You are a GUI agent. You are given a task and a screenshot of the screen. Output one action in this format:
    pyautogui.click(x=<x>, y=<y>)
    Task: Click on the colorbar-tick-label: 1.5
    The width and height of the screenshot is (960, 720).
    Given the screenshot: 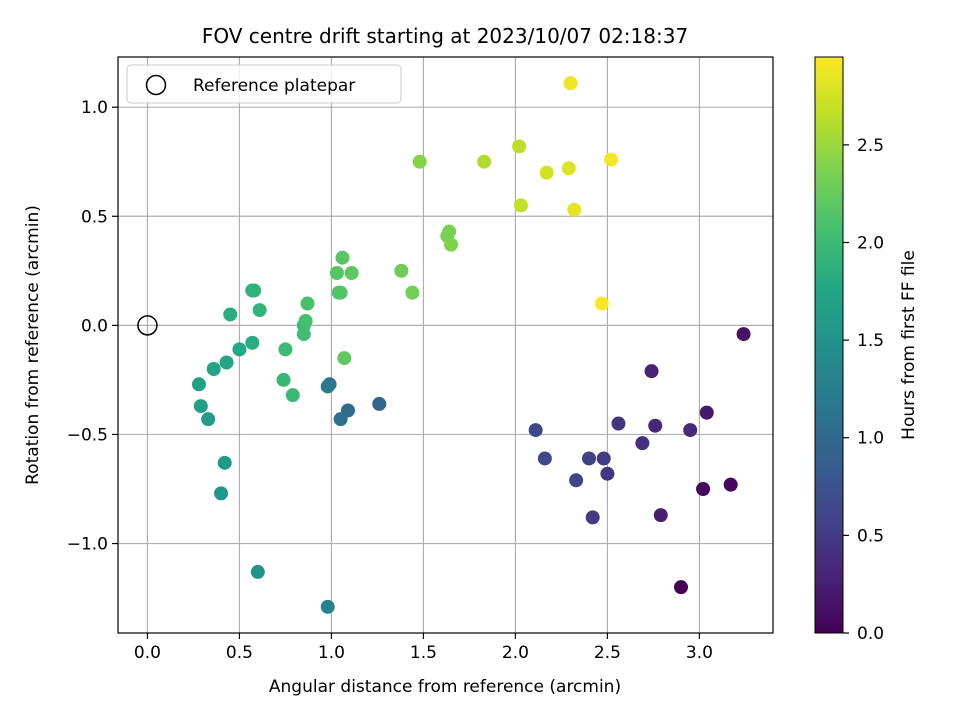 What is the action you would take?
    pyautogui.click(x=870, y=341)
    